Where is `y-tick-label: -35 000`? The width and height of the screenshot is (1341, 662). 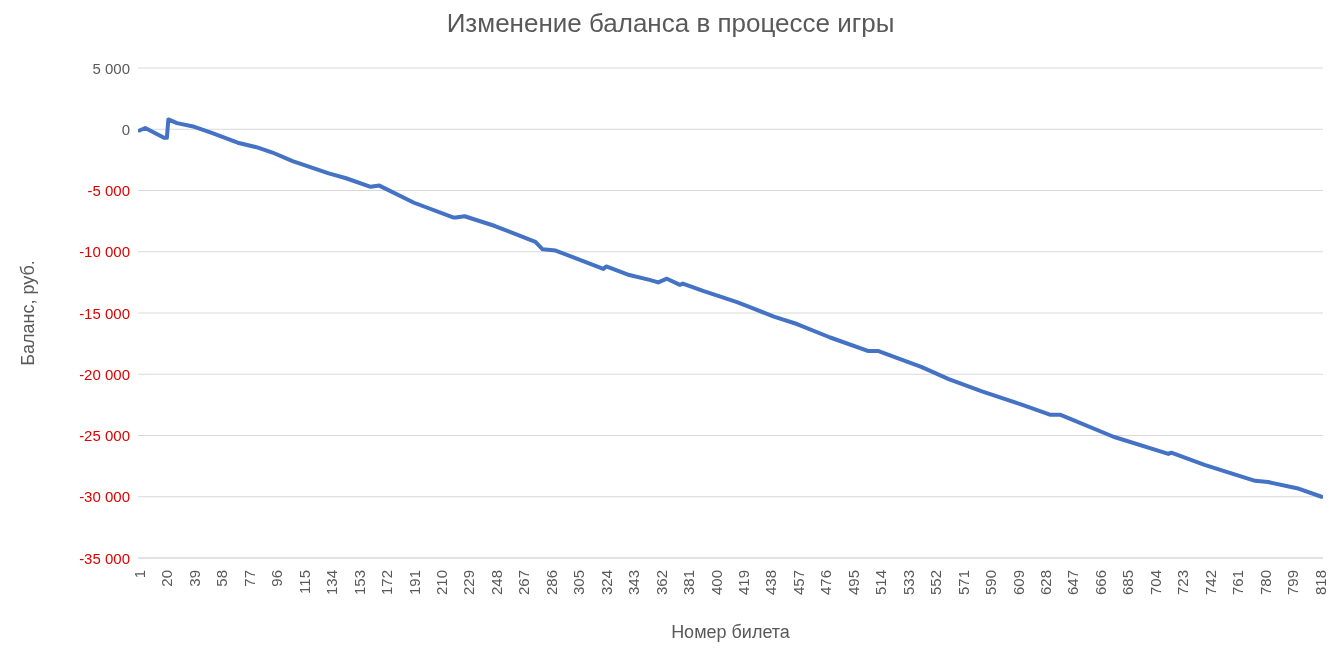 y-tick-label: -35 000 is located at coordinates (104, 558).